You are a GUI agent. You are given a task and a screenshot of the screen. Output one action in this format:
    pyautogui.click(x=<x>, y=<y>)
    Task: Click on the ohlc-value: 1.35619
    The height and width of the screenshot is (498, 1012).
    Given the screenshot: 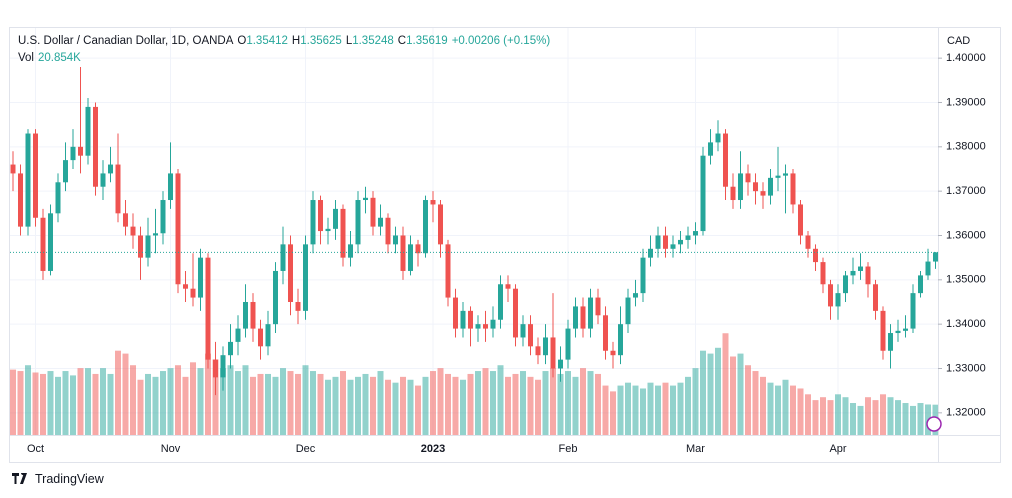 What is the action you would take?
    pyautogui.click(x=427, y=41)
    